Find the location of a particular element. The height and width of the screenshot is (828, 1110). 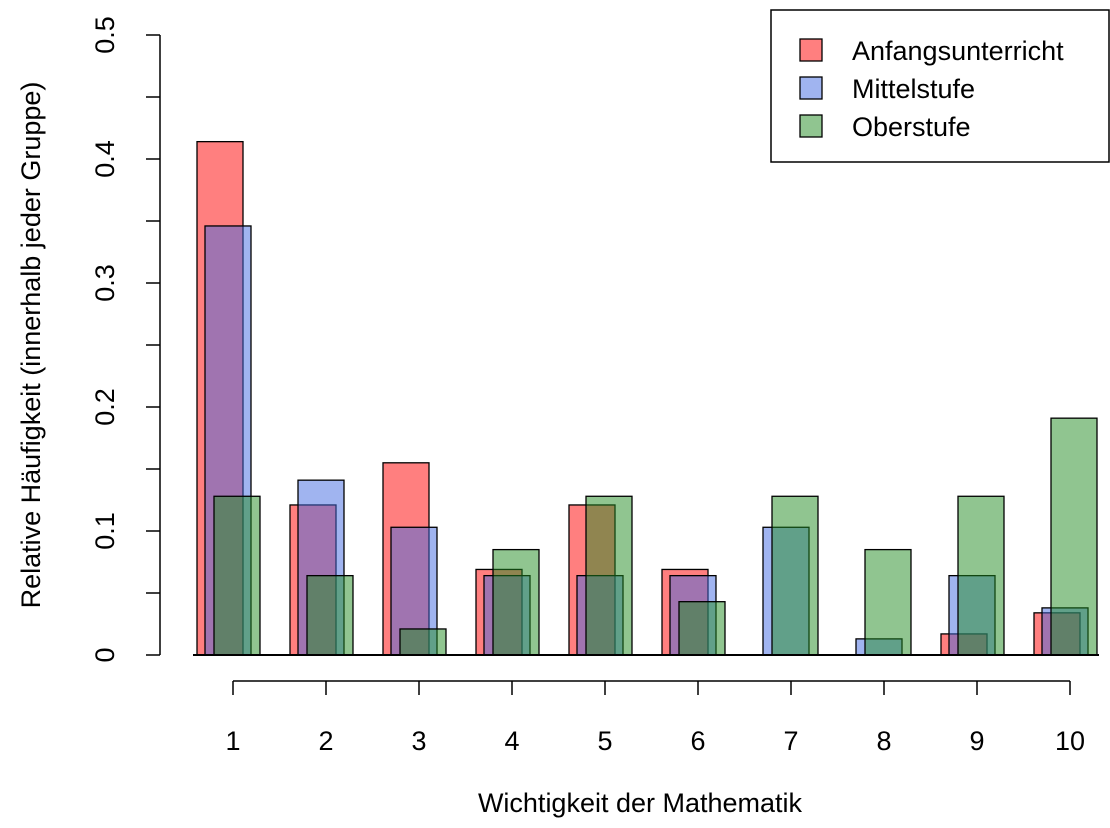

x-tick-label: 5 is located at coordinates (604, 741).